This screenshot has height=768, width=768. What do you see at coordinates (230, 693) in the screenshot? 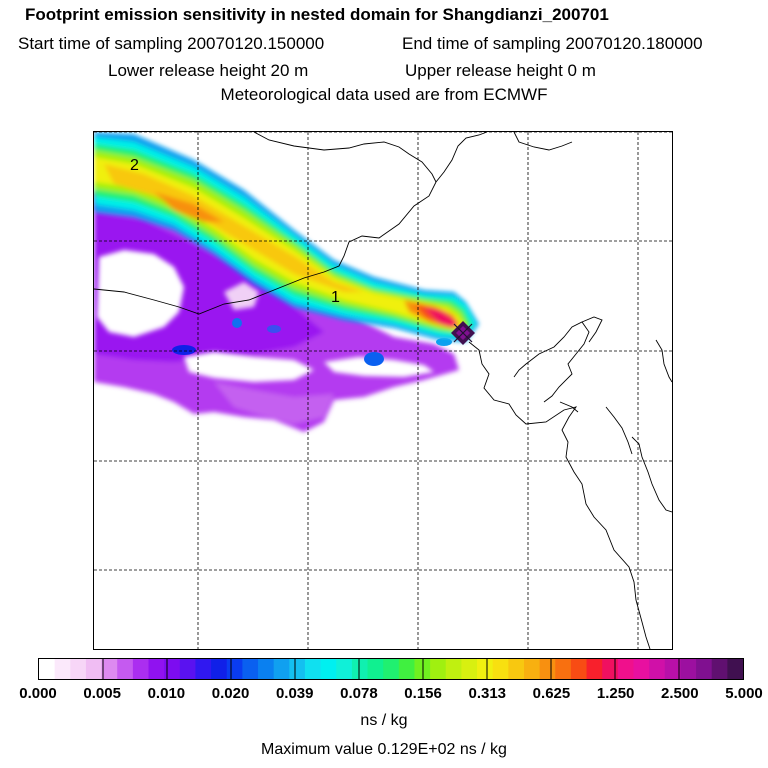
I see `colorbar-tick-label: 0.020` at bounding box center [230, 693].